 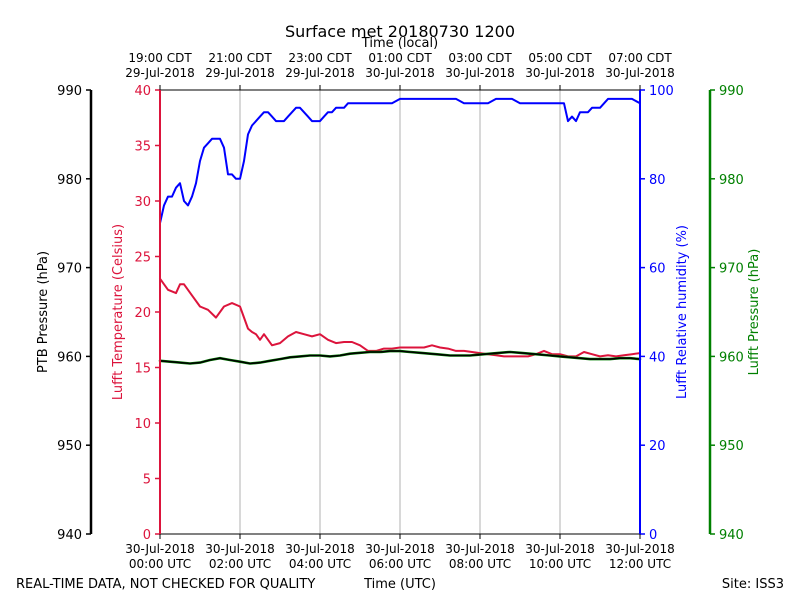 I want to click on axis-tick-label-lp: 990, so click(x=731, y=91).